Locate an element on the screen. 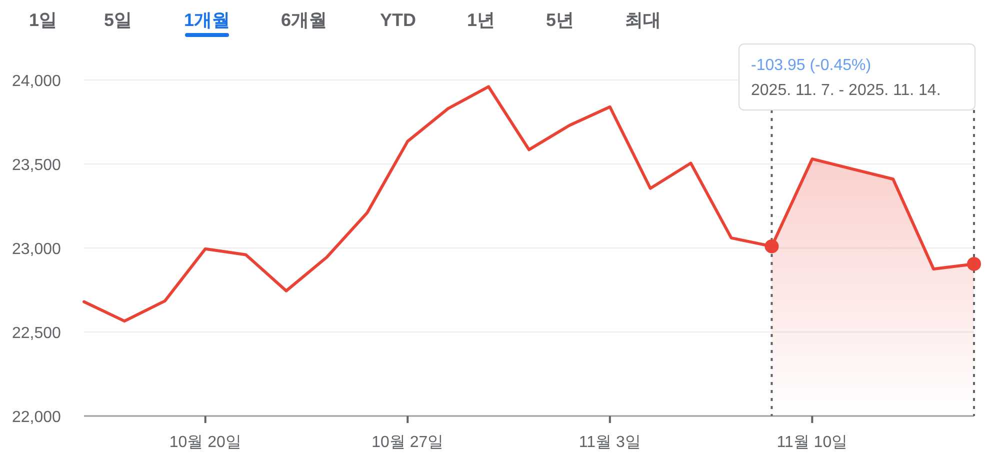  x-tick-label: 11월 3일 is located at coordinates (609, 442).